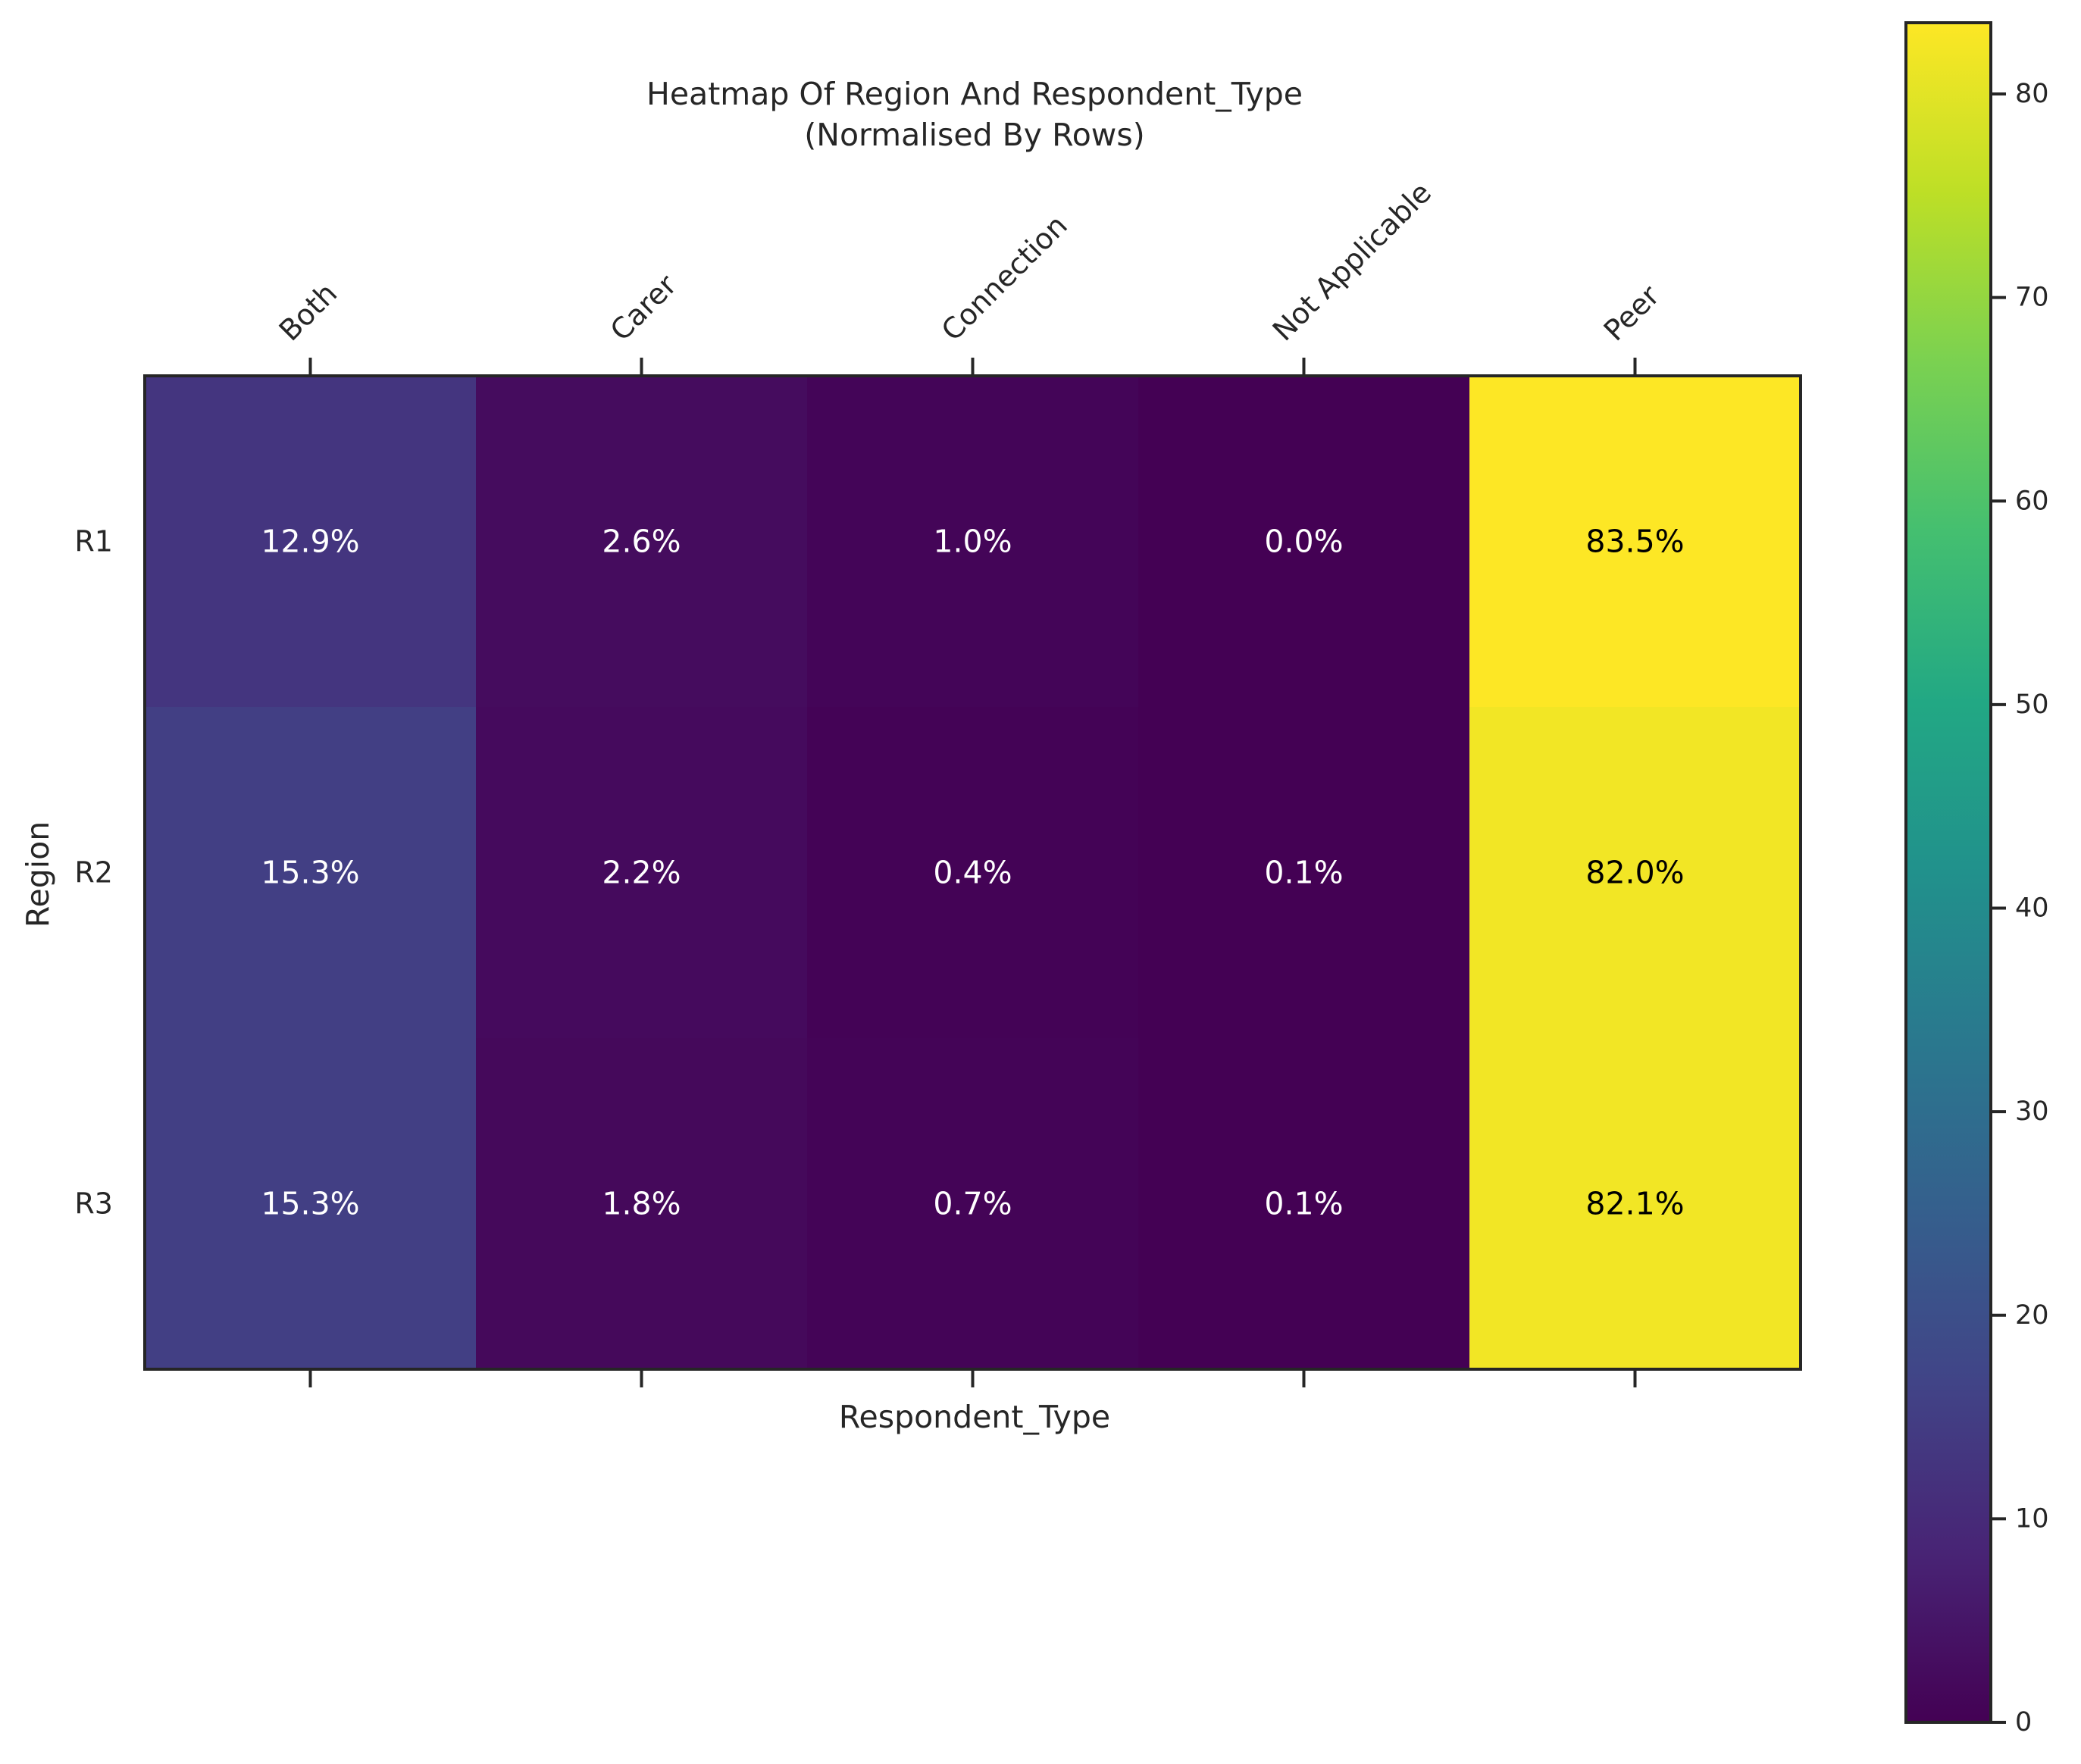 This screenshot has width=2081, height=1764. I want to click on cell-value-label: 1.0%, so click(972, 542).